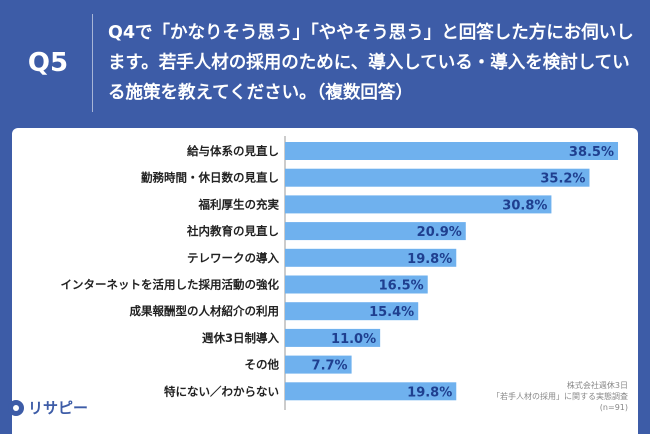 The height and width of the screenshot is (434, 650). I want to click on logo-icon, so click(16, 407).